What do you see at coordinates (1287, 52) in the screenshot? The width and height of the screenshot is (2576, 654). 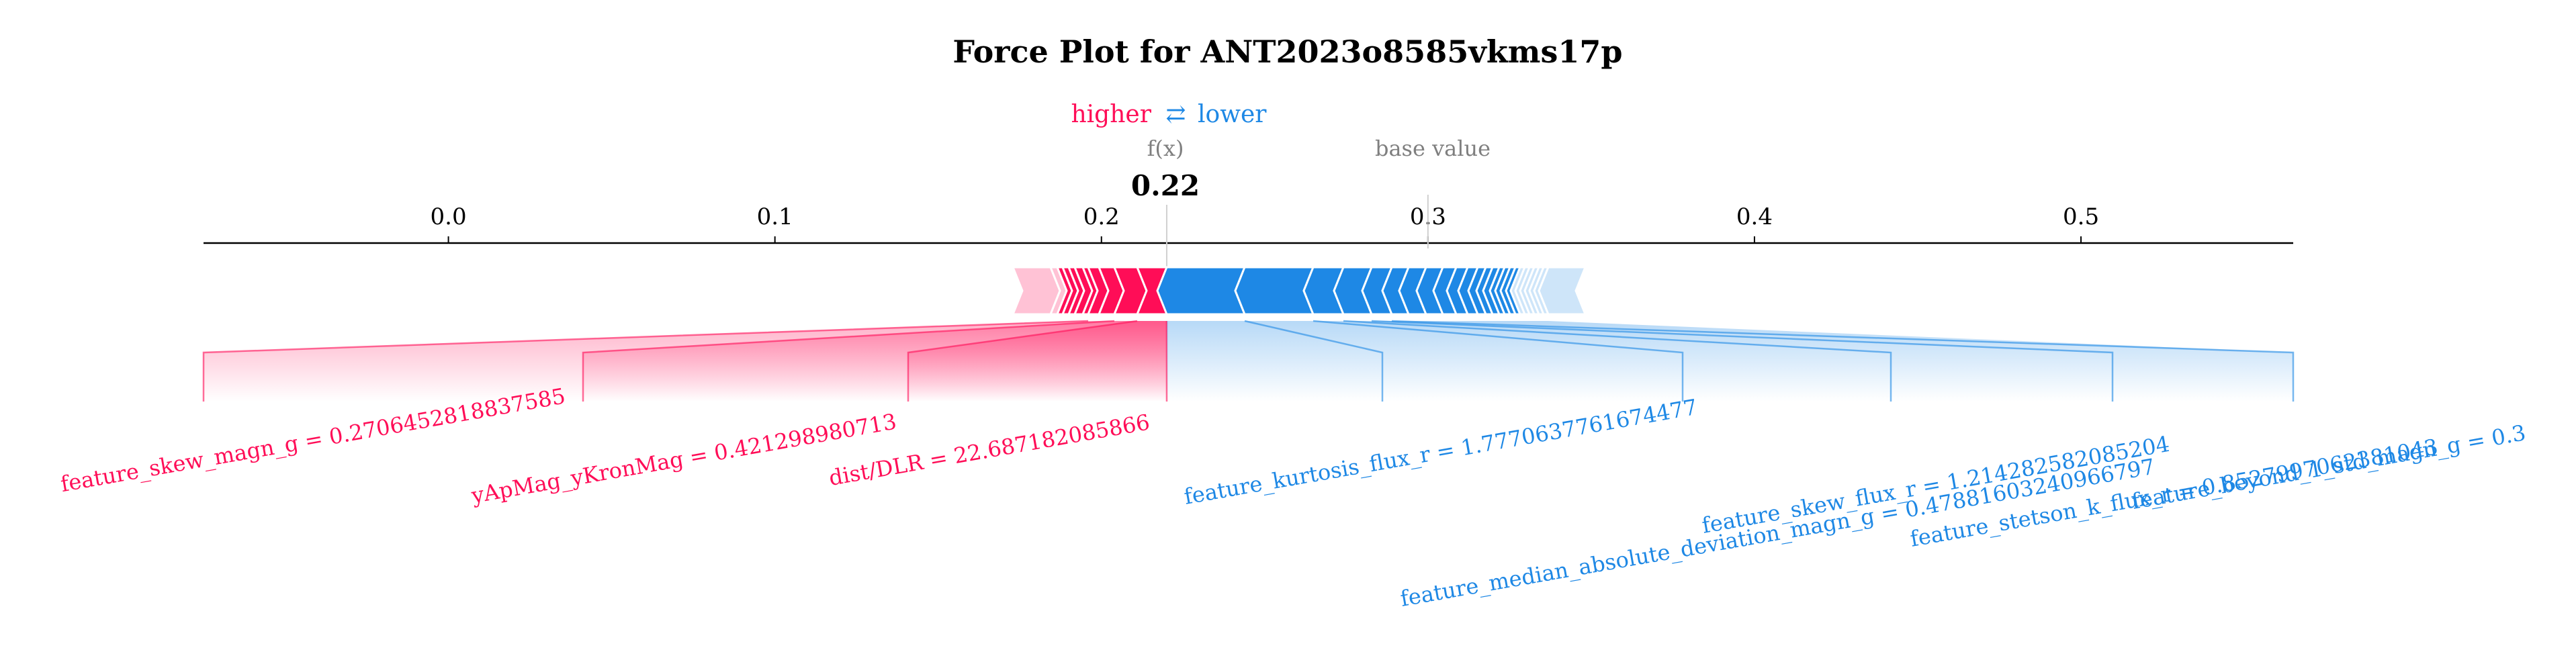 I see `chart-title: Force Plot for ANT2023o8585vkms17p` at bounding box center [1287, 52].